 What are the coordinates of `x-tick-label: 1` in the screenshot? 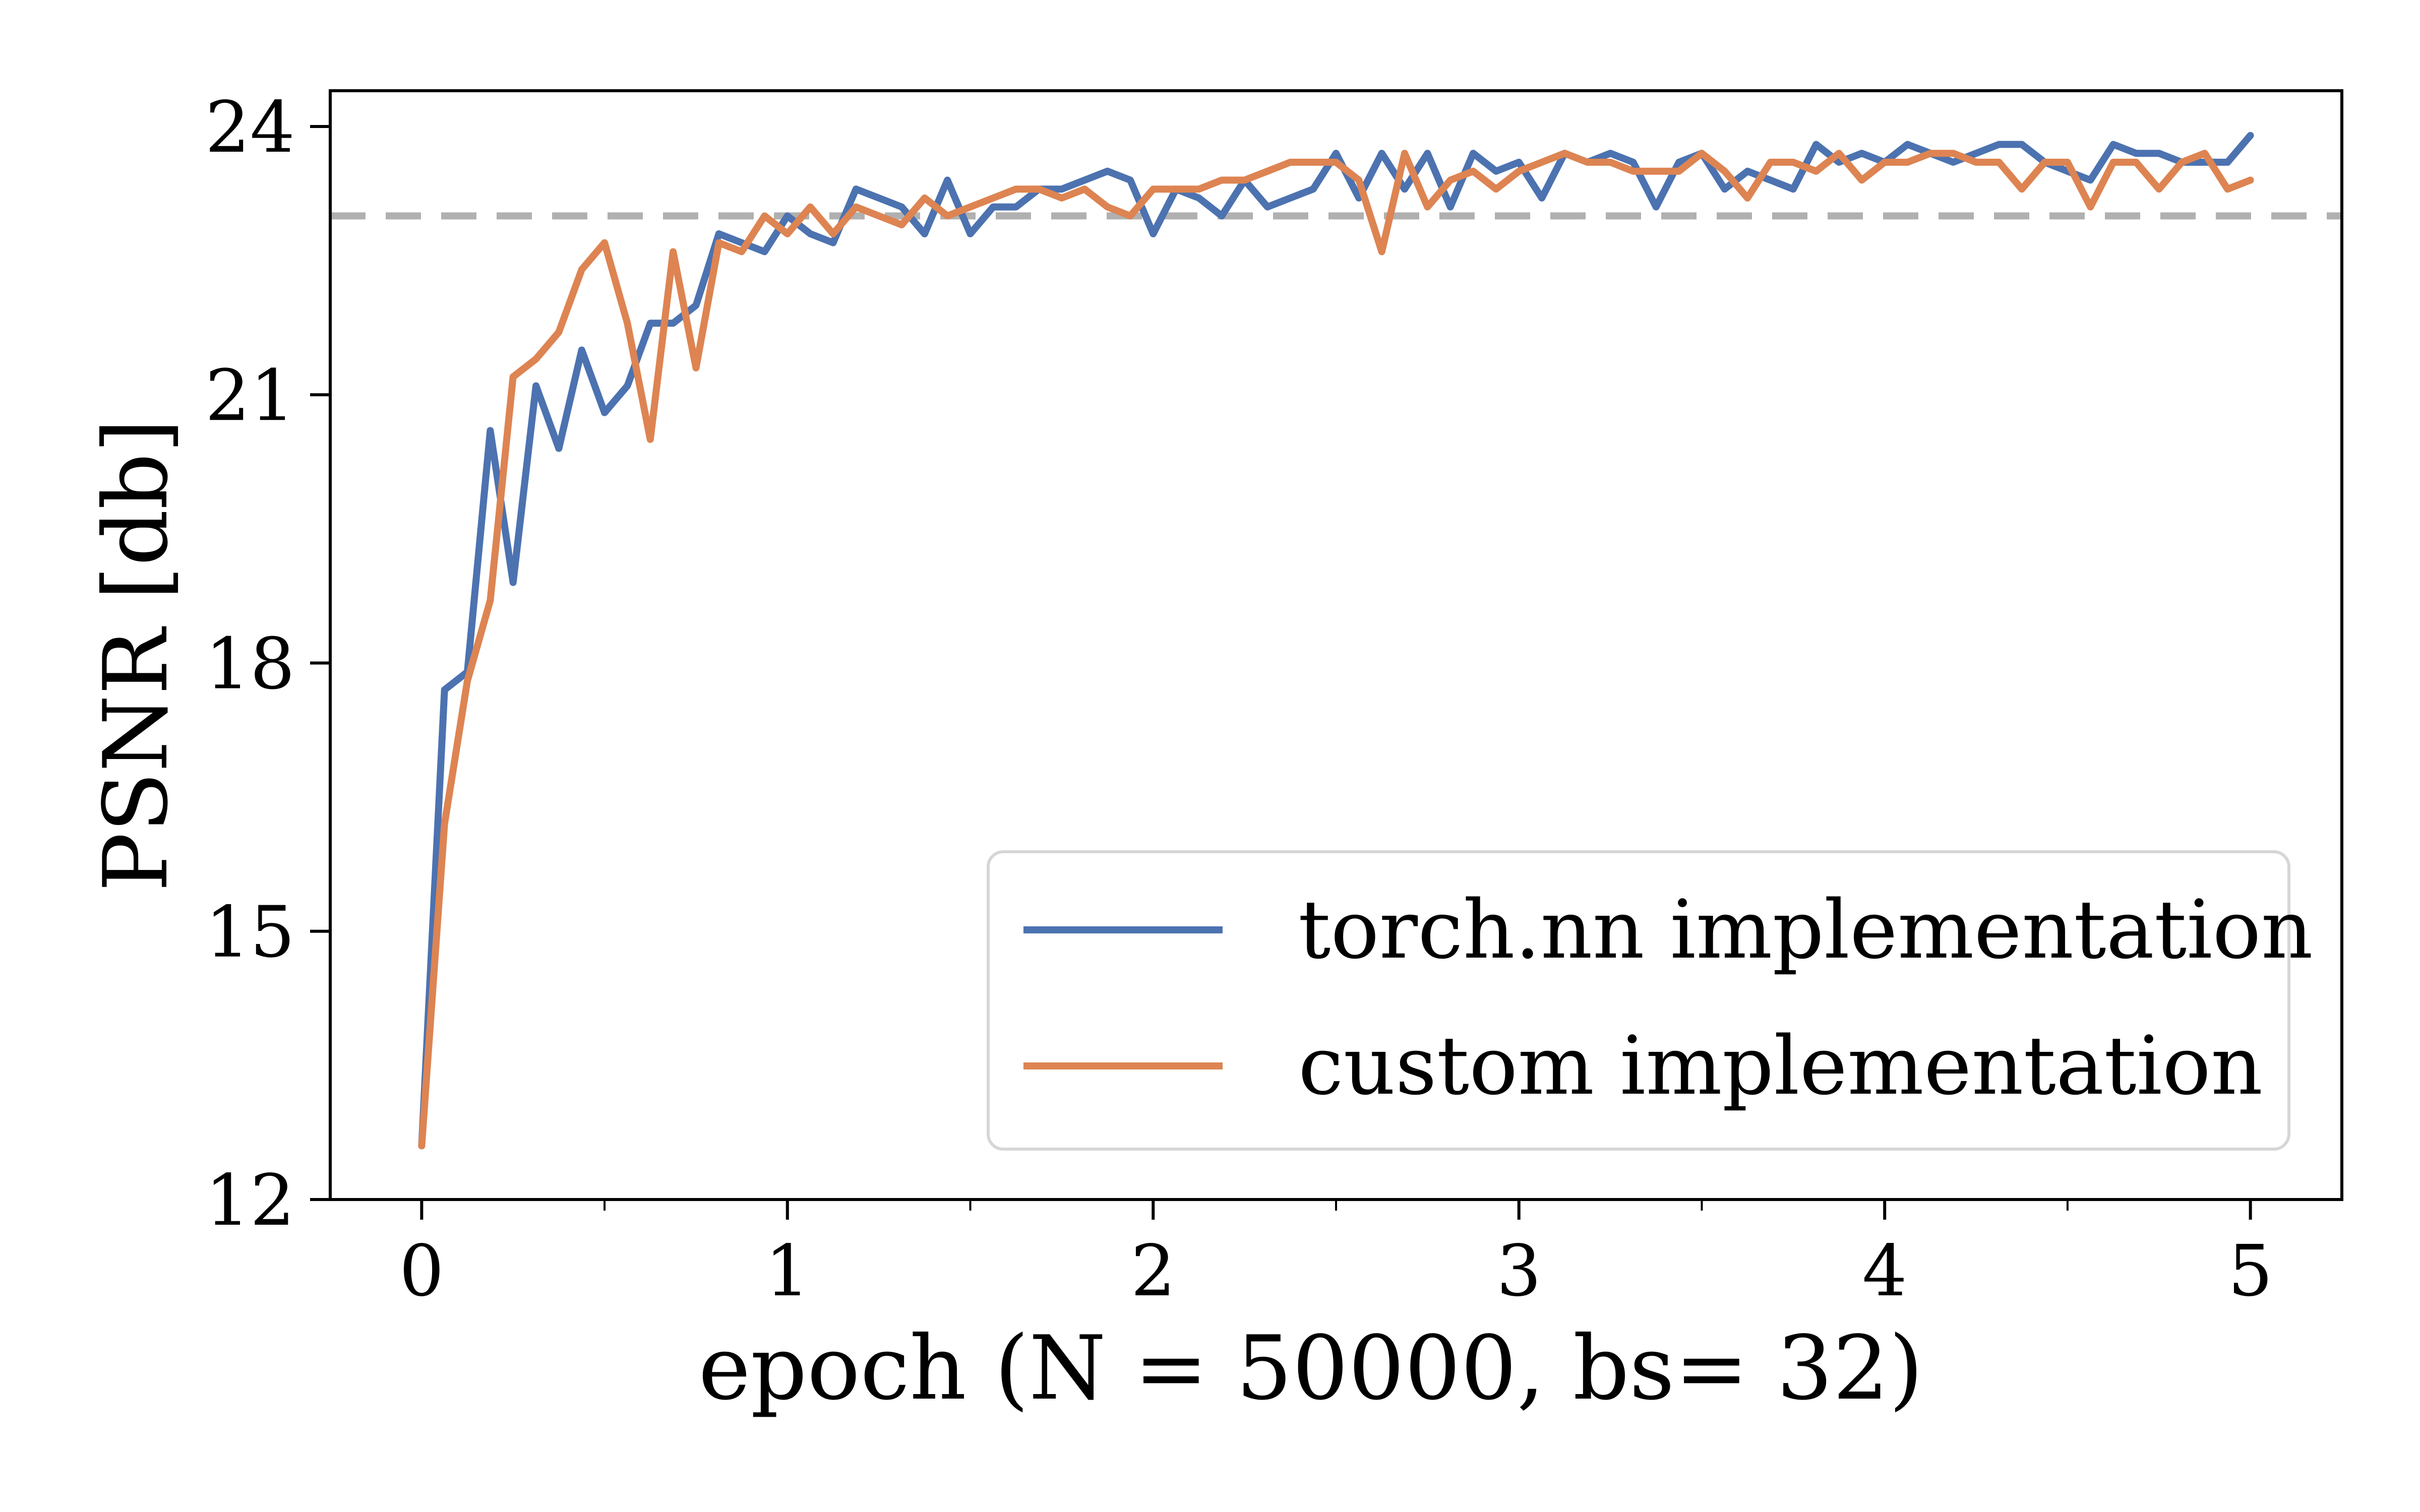 It's located at (787, 1271).